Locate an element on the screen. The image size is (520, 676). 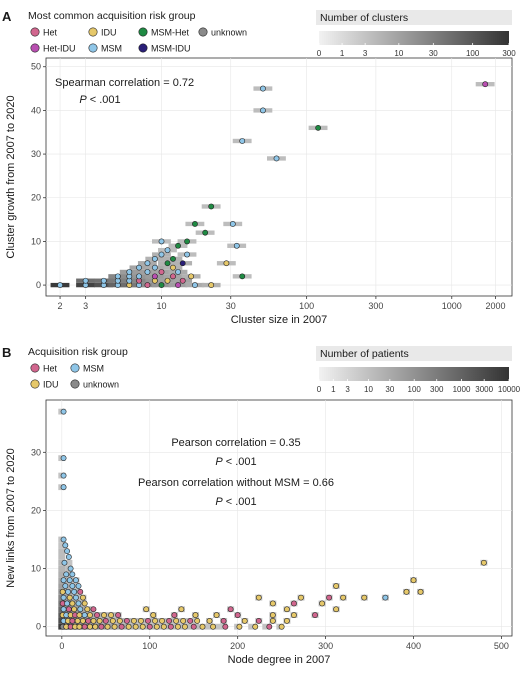
gradient-tick-label: 0 is located at coordinates (319, 53).